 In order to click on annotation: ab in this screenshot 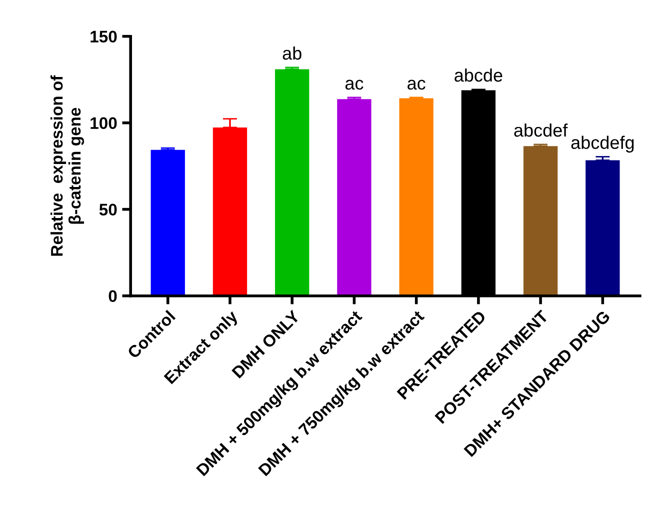, I will do `click(292, 53)`.